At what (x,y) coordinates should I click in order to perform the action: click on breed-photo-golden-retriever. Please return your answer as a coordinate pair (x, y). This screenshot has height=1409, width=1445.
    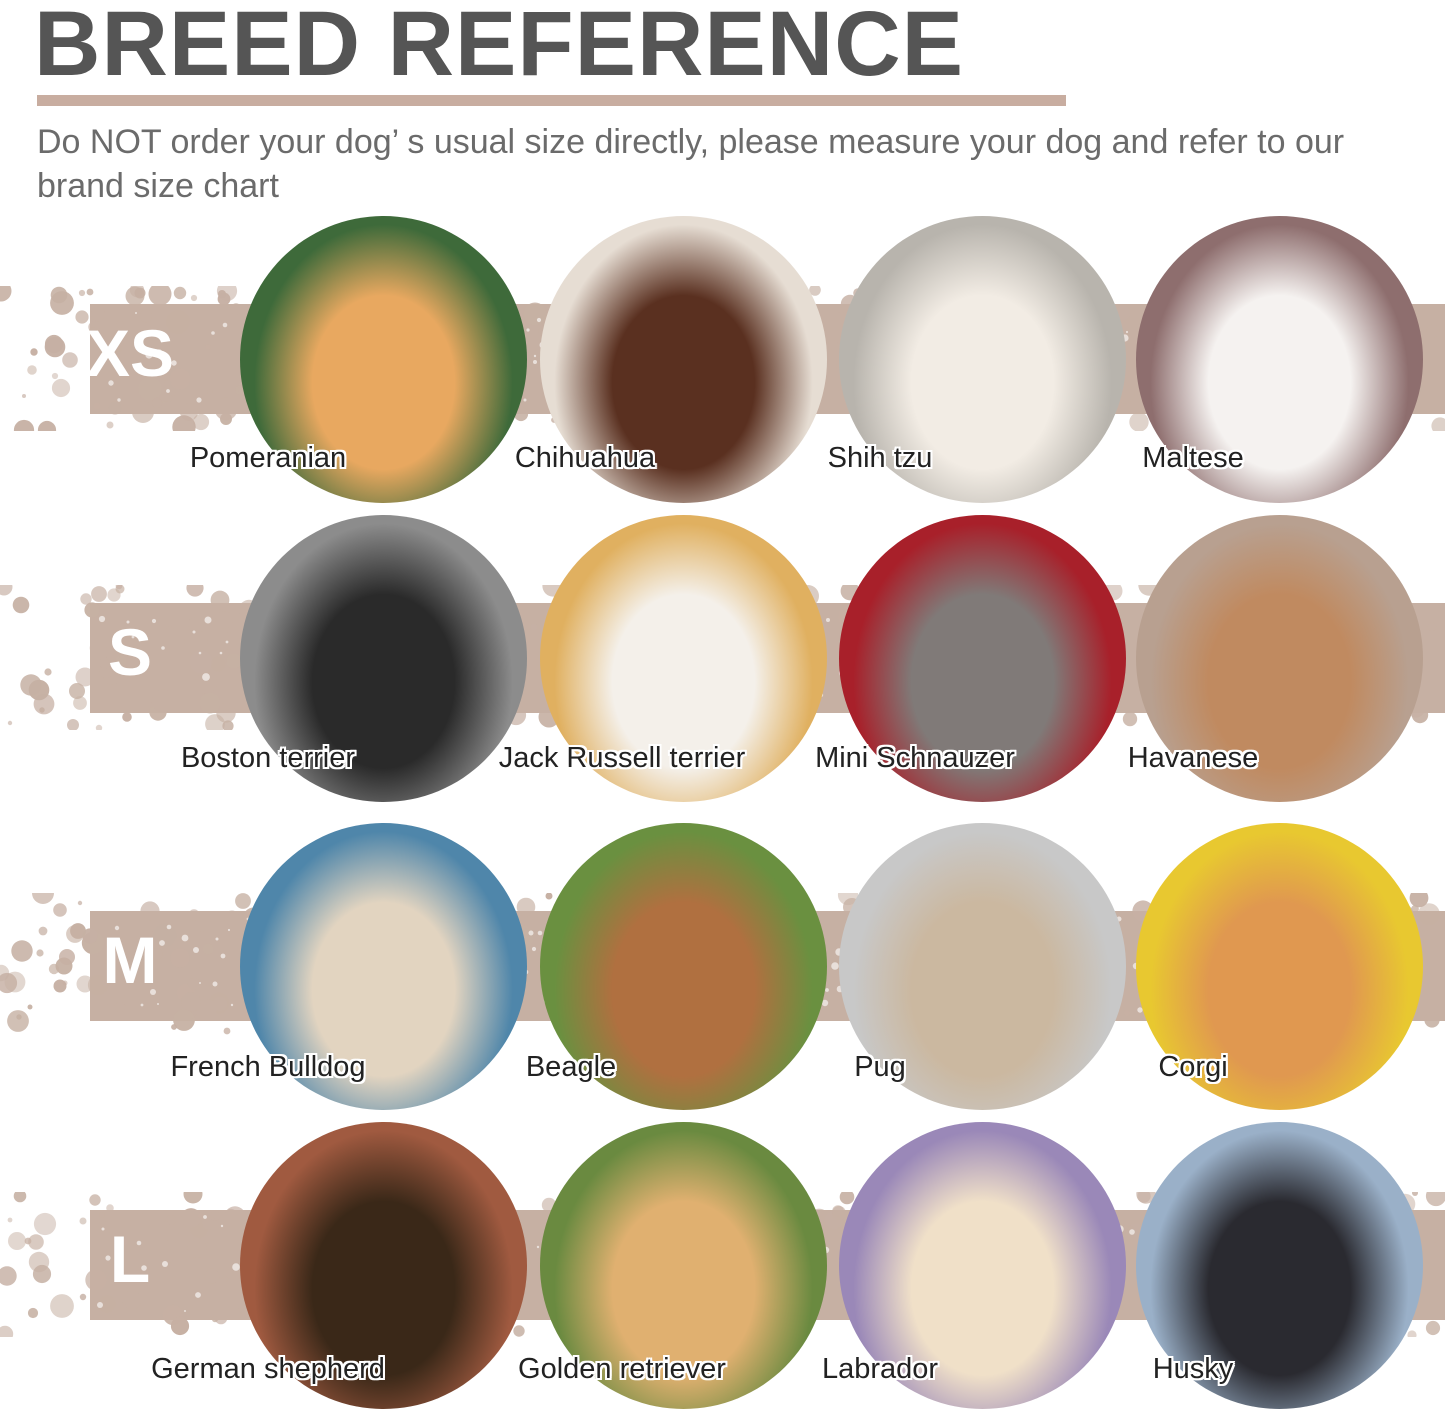
    Looking at the image, I should click on (683, 1265).